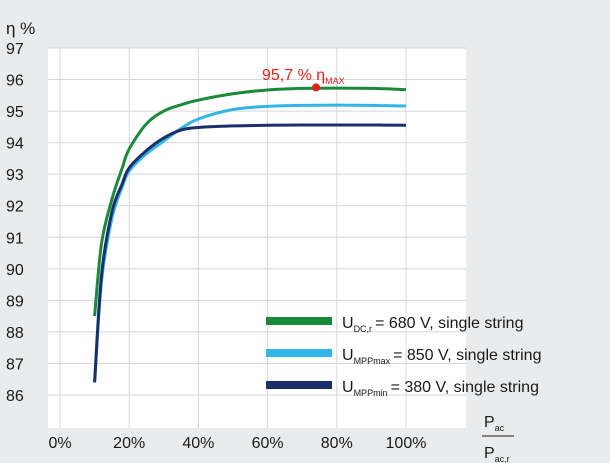 This screenshot has width=610, height=463. Describe the element at coordinates (15, 207) in the screenshot. I see `y-tick-label: 92` at that location.